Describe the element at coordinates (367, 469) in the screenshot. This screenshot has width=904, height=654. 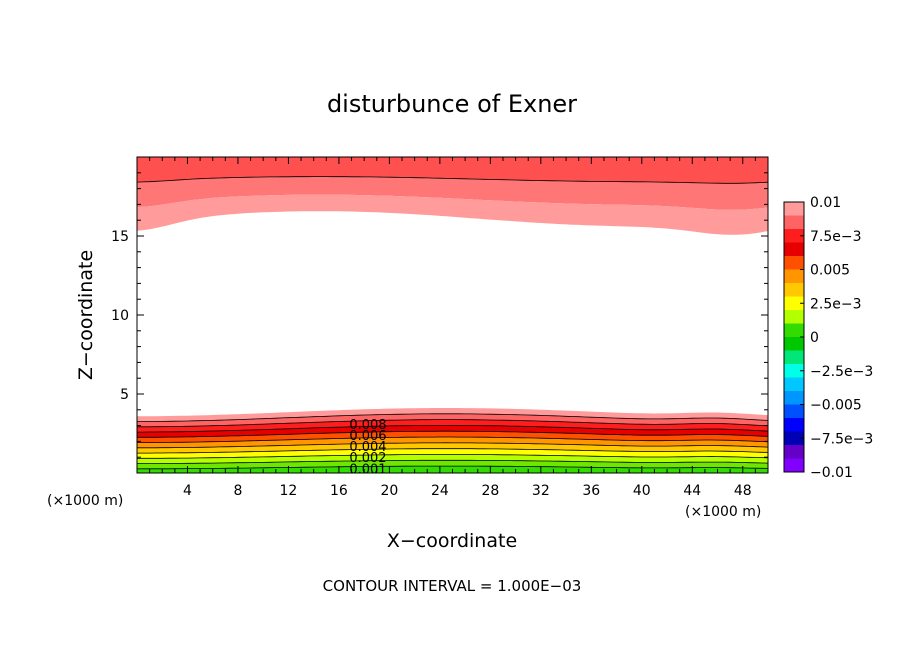
I see `contour-label: 0.001` at that location.